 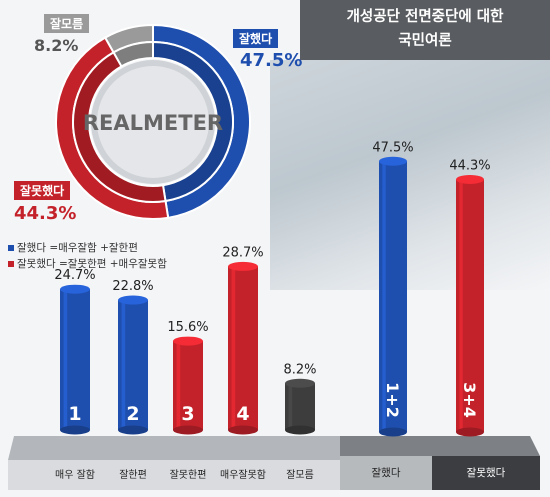 I want to click on donut-center-inner, so click(x=153, y=122).